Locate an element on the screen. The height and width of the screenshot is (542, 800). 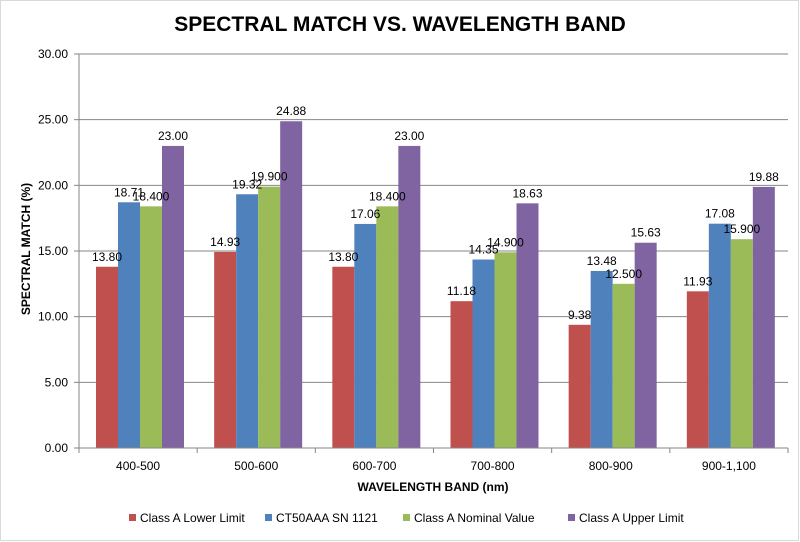
data-label: 11.18 is located at coordinates (461, 291).